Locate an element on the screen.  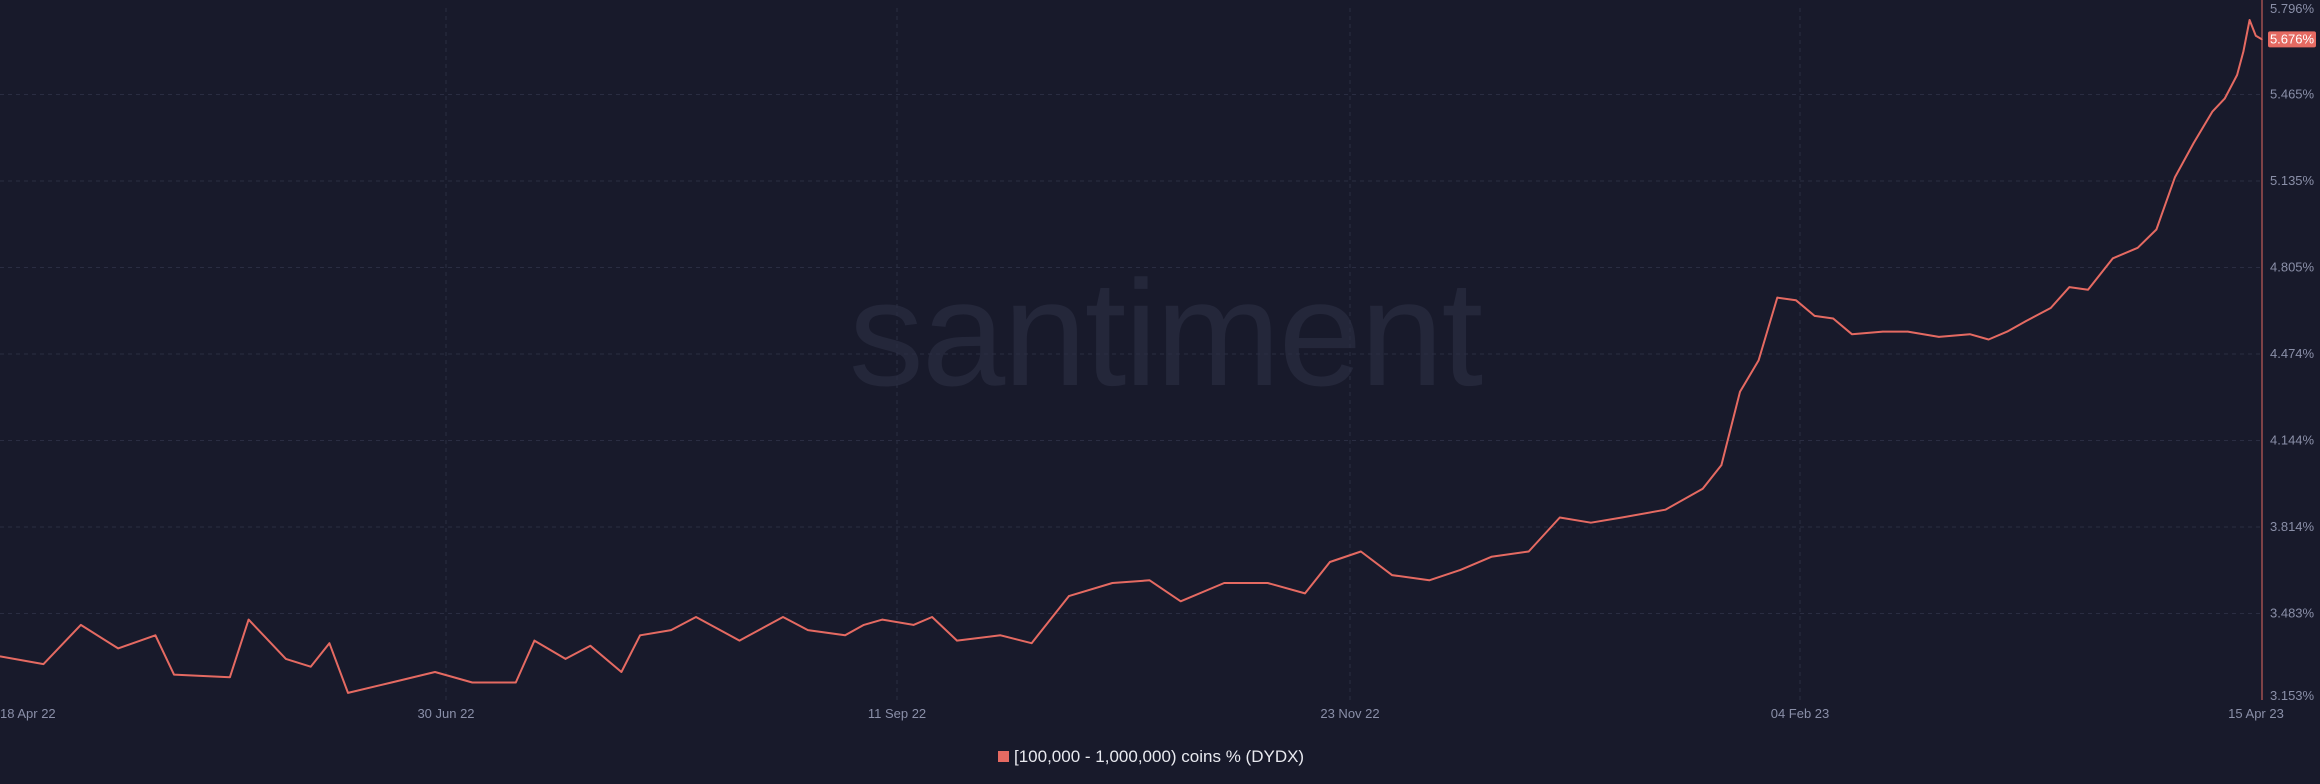
y-tick-label: 5.465% is located at coordinates (2292, 94).